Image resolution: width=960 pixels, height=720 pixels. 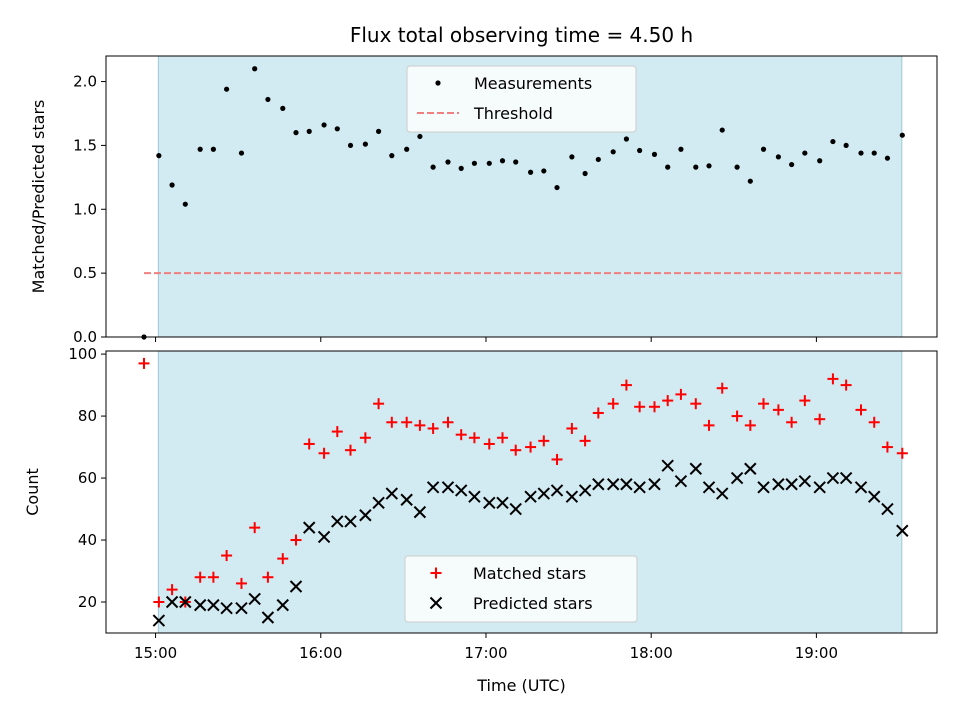 I want to click on top-y-axis: 0.0 0.5 1.0 1.5 2.0, so click(x=89, y=209).